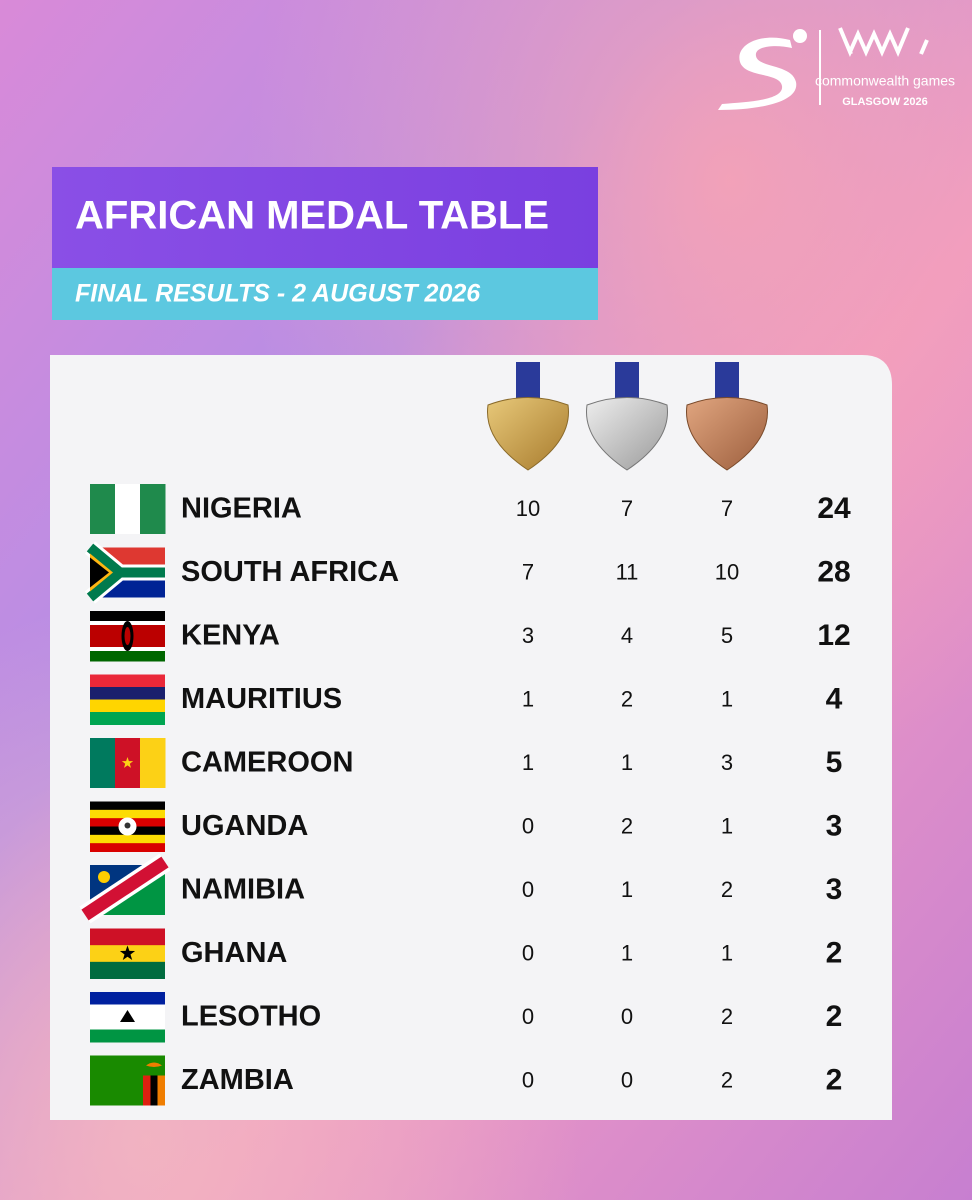  Describe the element at coordinates (466, 953) in the screenshot. I see `table-row: GHANA 0 1 1 2` at that location.